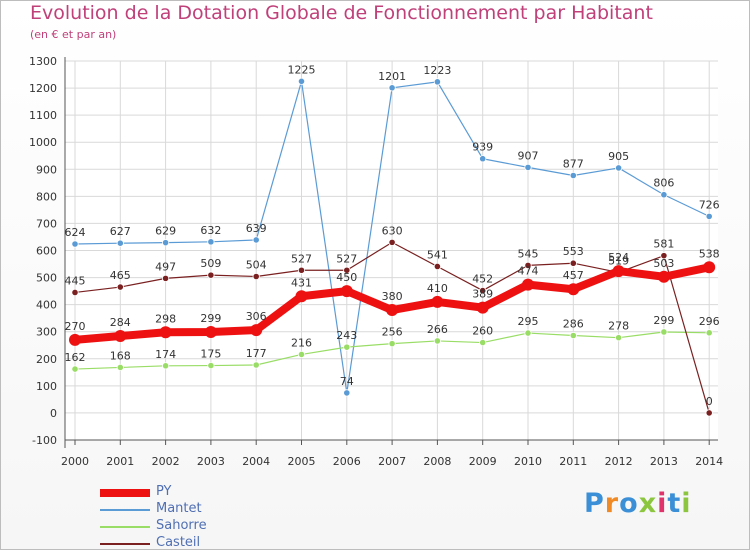 The width and height of the screenshot is (750, 552). Describe the element at coordinates (165, 231) in the screenshot. I see `data-label-mantet: 629` at that location.